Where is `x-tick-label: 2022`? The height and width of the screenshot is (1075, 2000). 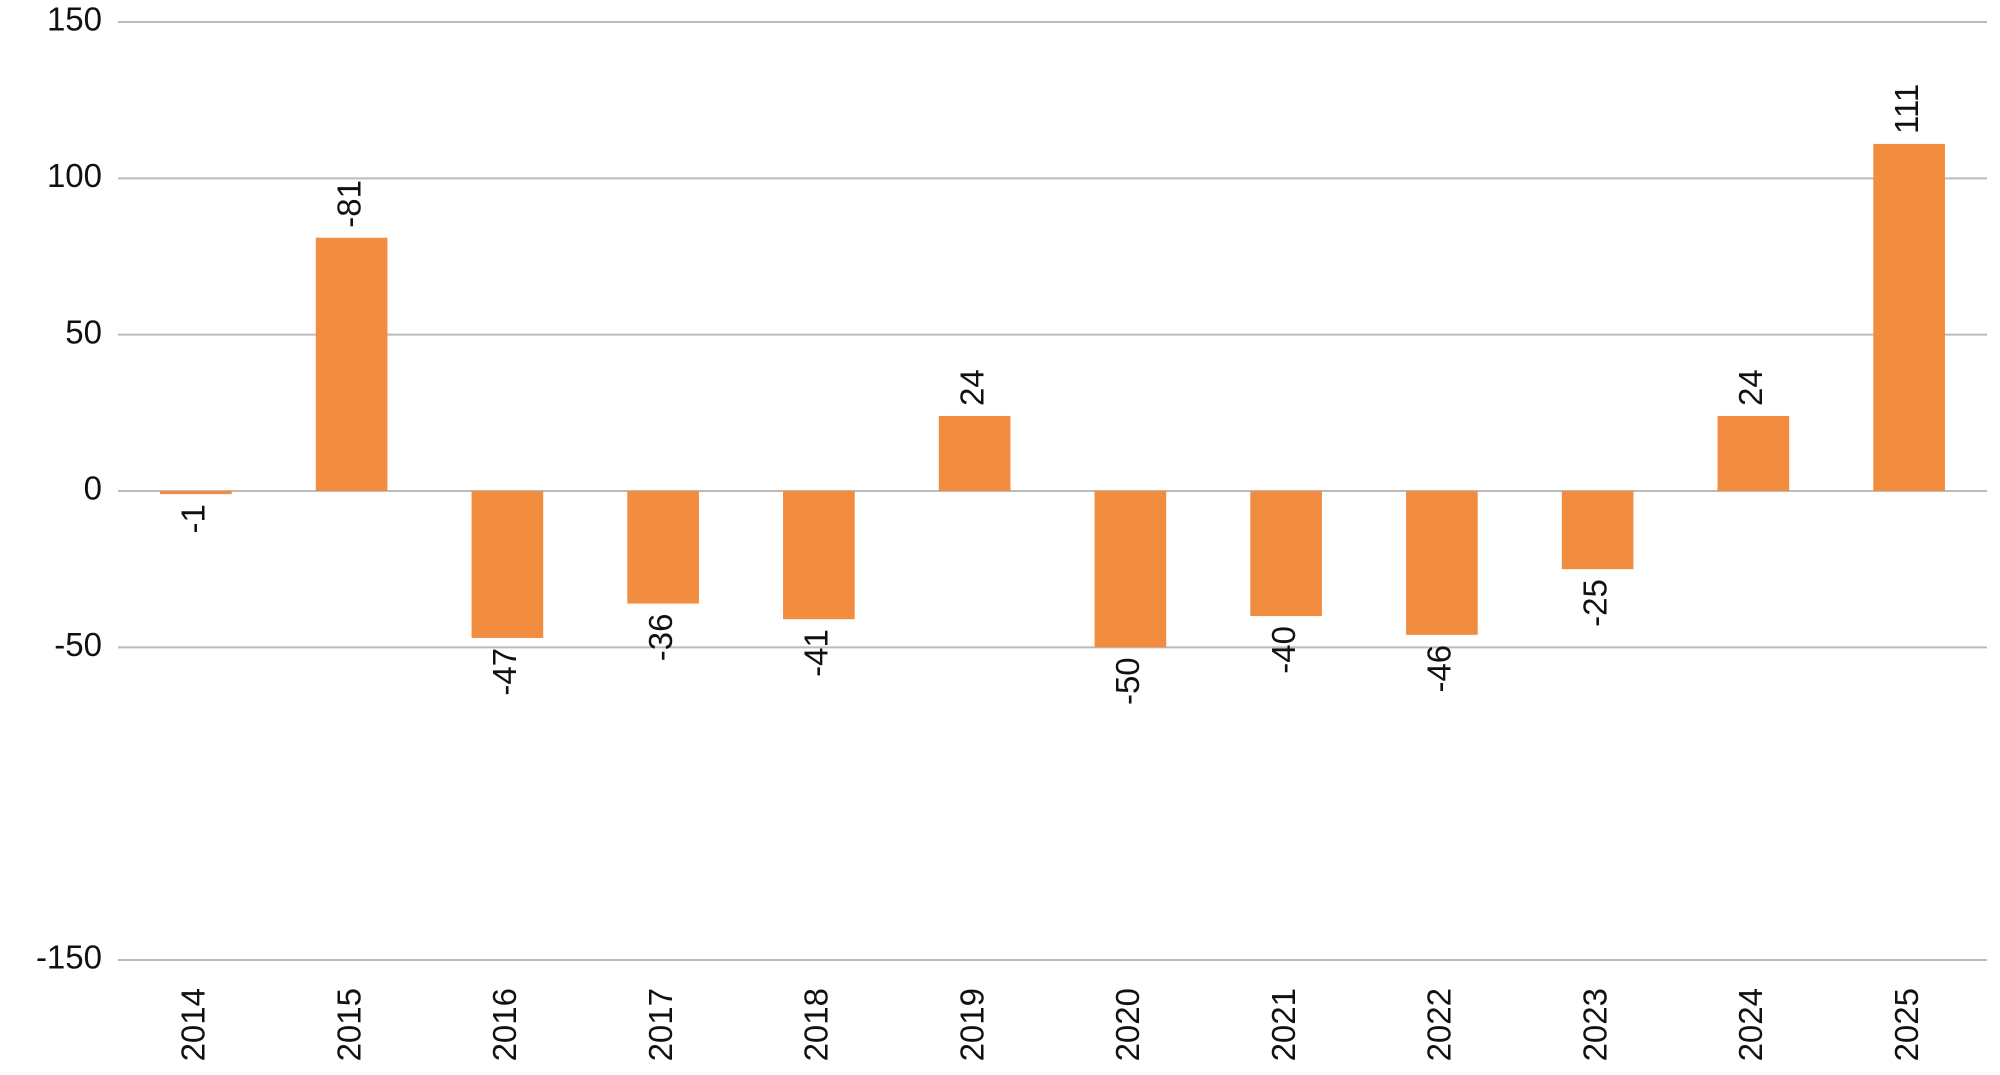
x-tick-label: 2022 is located at coordinates (1439, 1024).